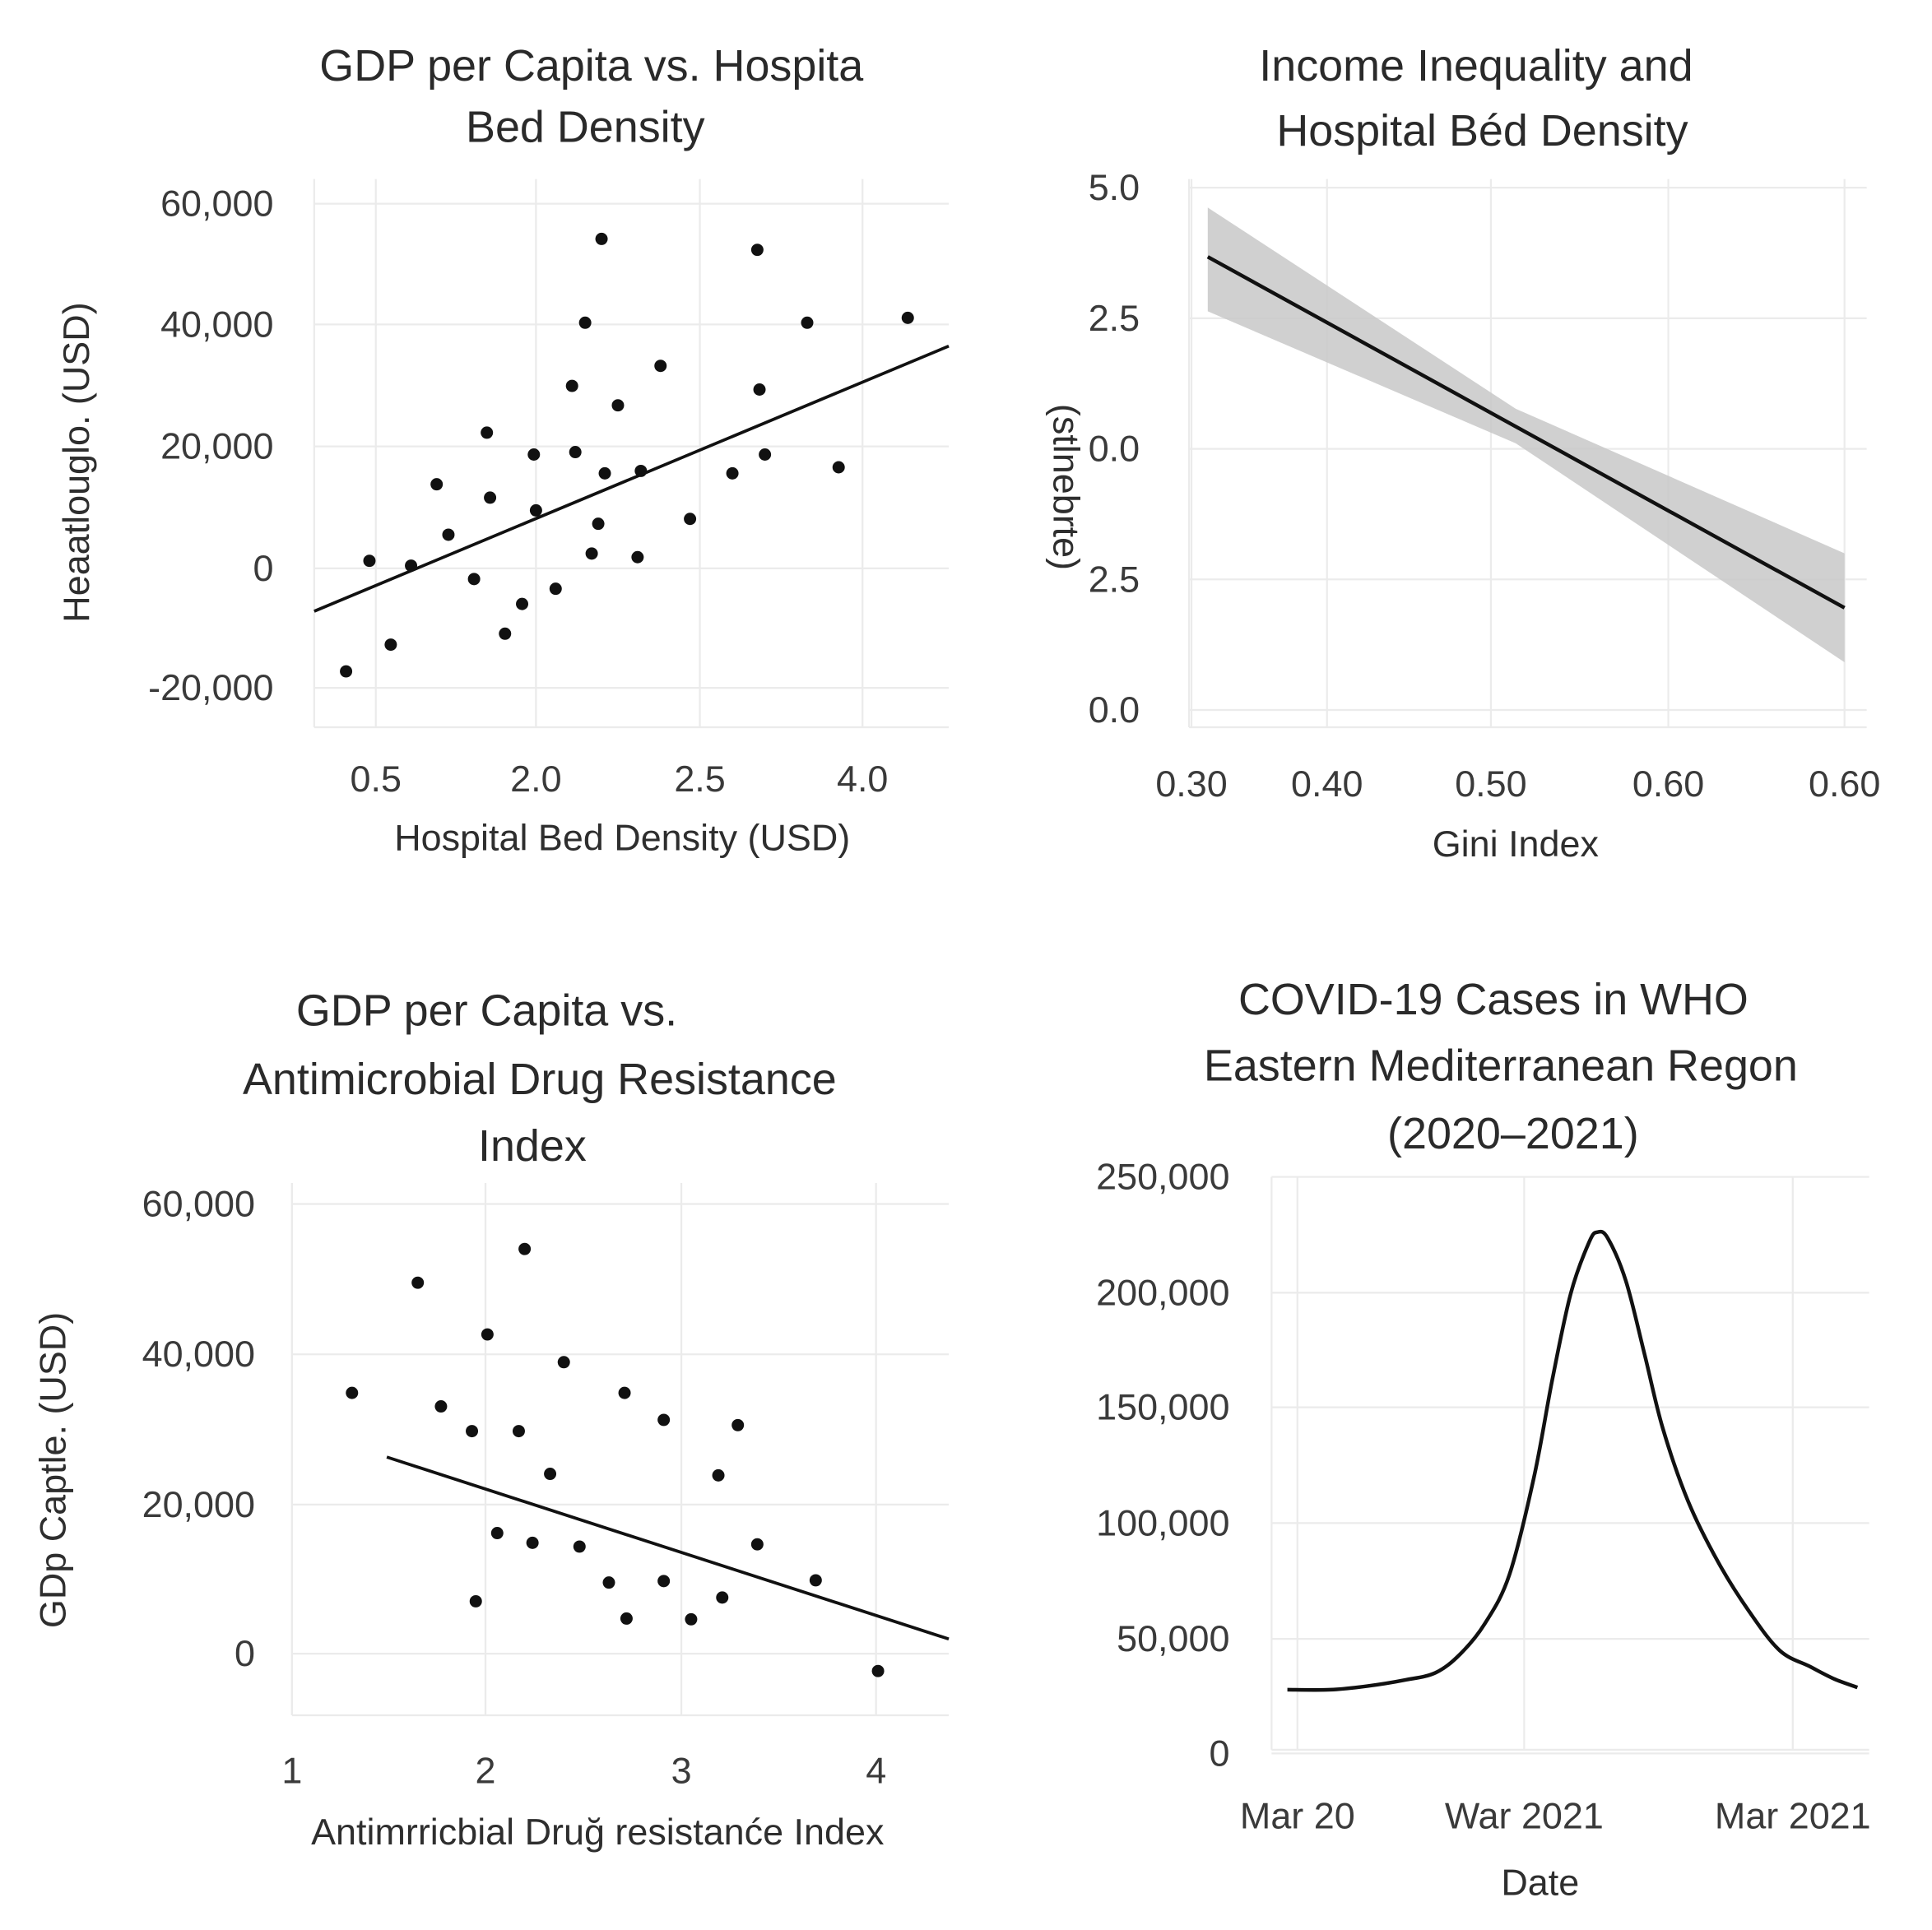 This screenshot has width=1932, height=1930. I want to click on chart-title-line: GDP per Capita vs. Hospita, so click(591, 65).